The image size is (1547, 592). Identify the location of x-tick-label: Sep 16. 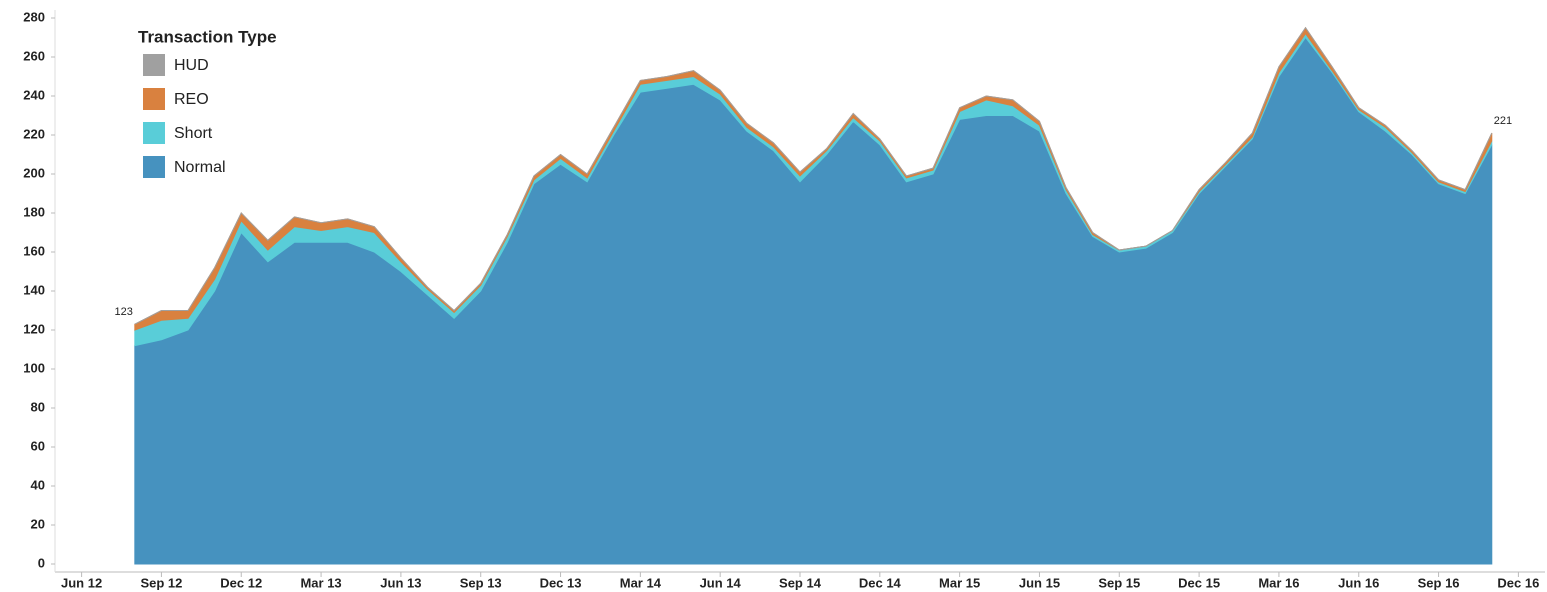
(1439, 582).